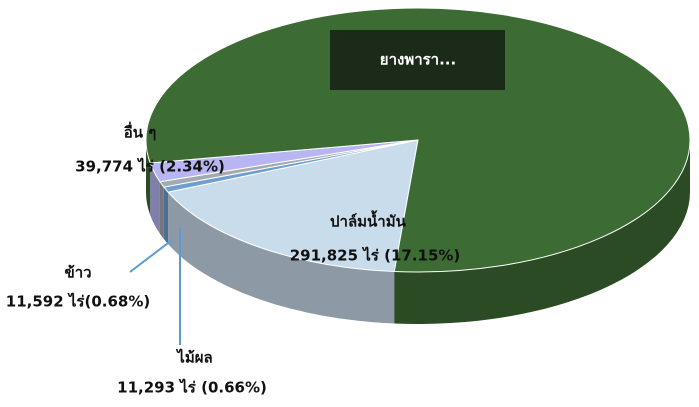  What do you see at coordinates (78, 301) in the screenshot?
I see `value-label: 11,592 ไร่(0.68%)` at bounding box center [78, 301].